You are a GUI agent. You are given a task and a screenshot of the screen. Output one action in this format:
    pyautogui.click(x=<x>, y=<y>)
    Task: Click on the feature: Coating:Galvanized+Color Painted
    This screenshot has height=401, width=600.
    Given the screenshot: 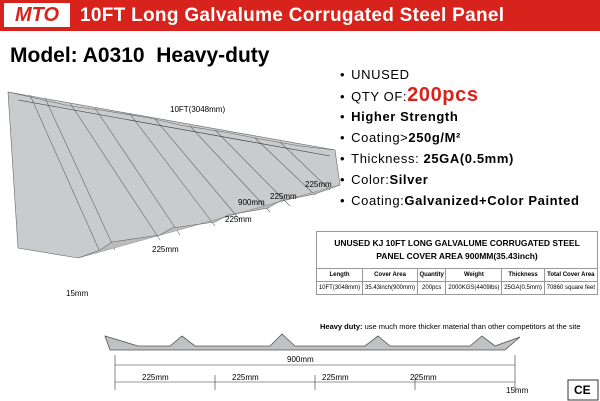 What is the action you would take?
    pyautogui.click(x=460, y=200)
    